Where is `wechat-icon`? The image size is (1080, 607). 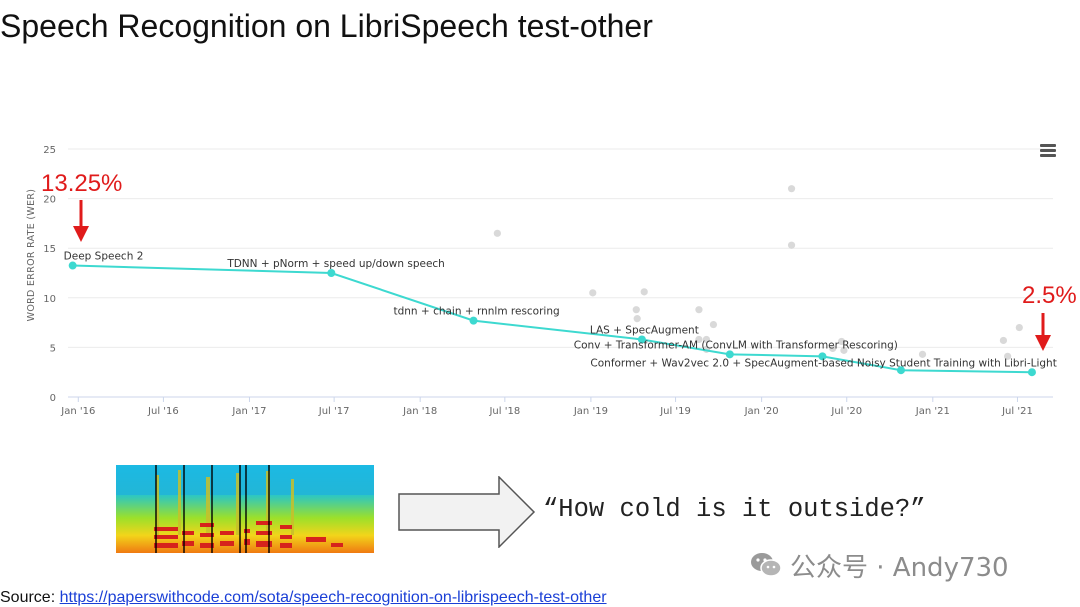 wechat-icon is located at coordinates (766, 565).